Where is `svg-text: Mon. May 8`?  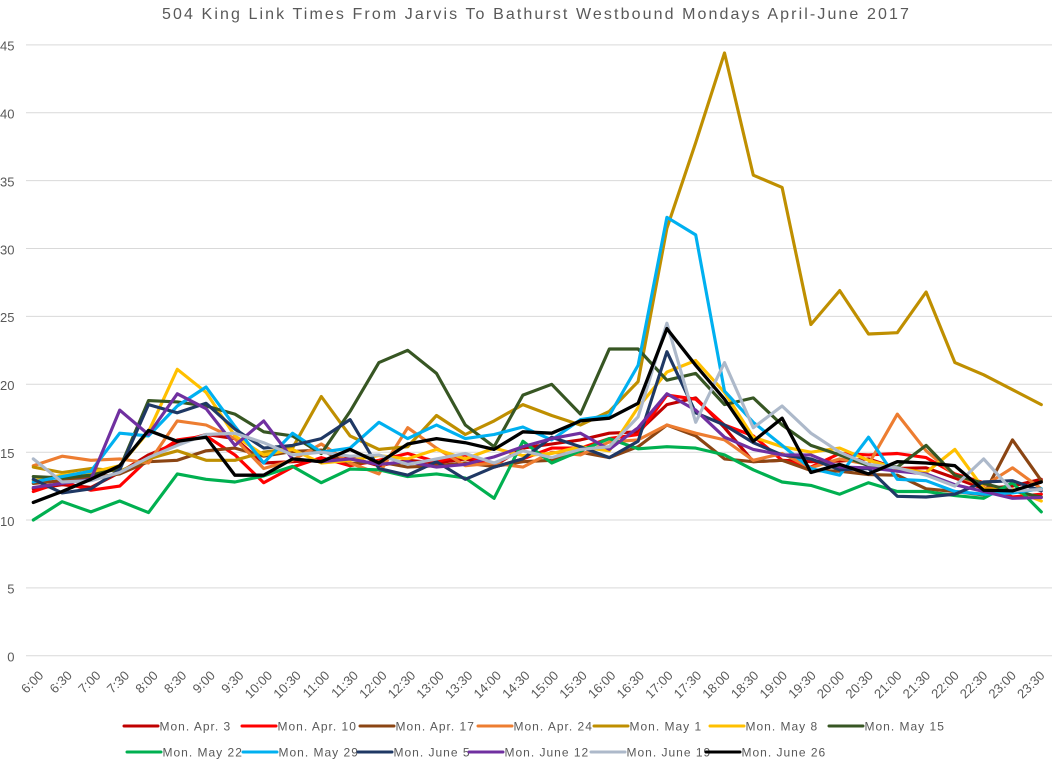 svg-text: Mon. May 8 is located at coordinates (782, 726).